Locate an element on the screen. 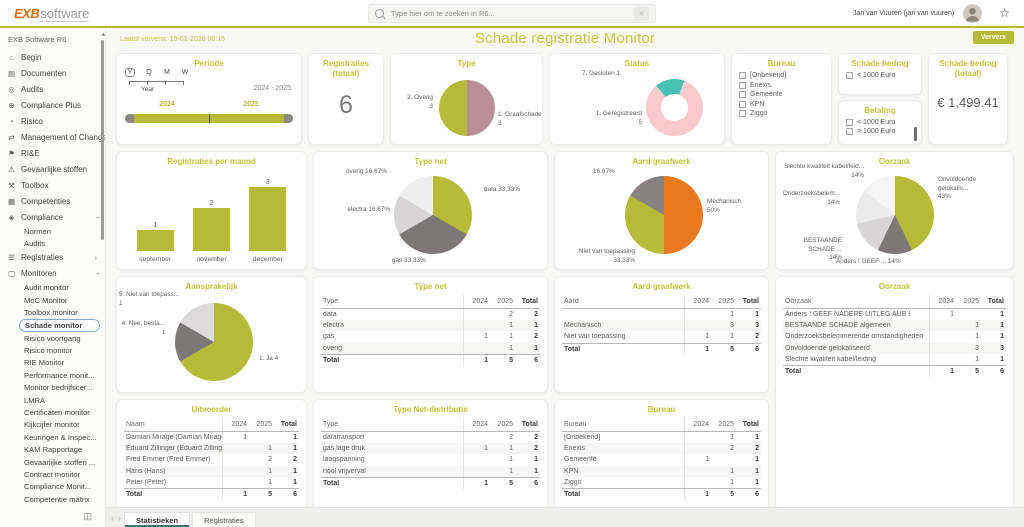 The width and height of the screenshot is (1024, 527). sidebar-item-registraties: ☰ Registraties › is located at coordinates (52, 258).